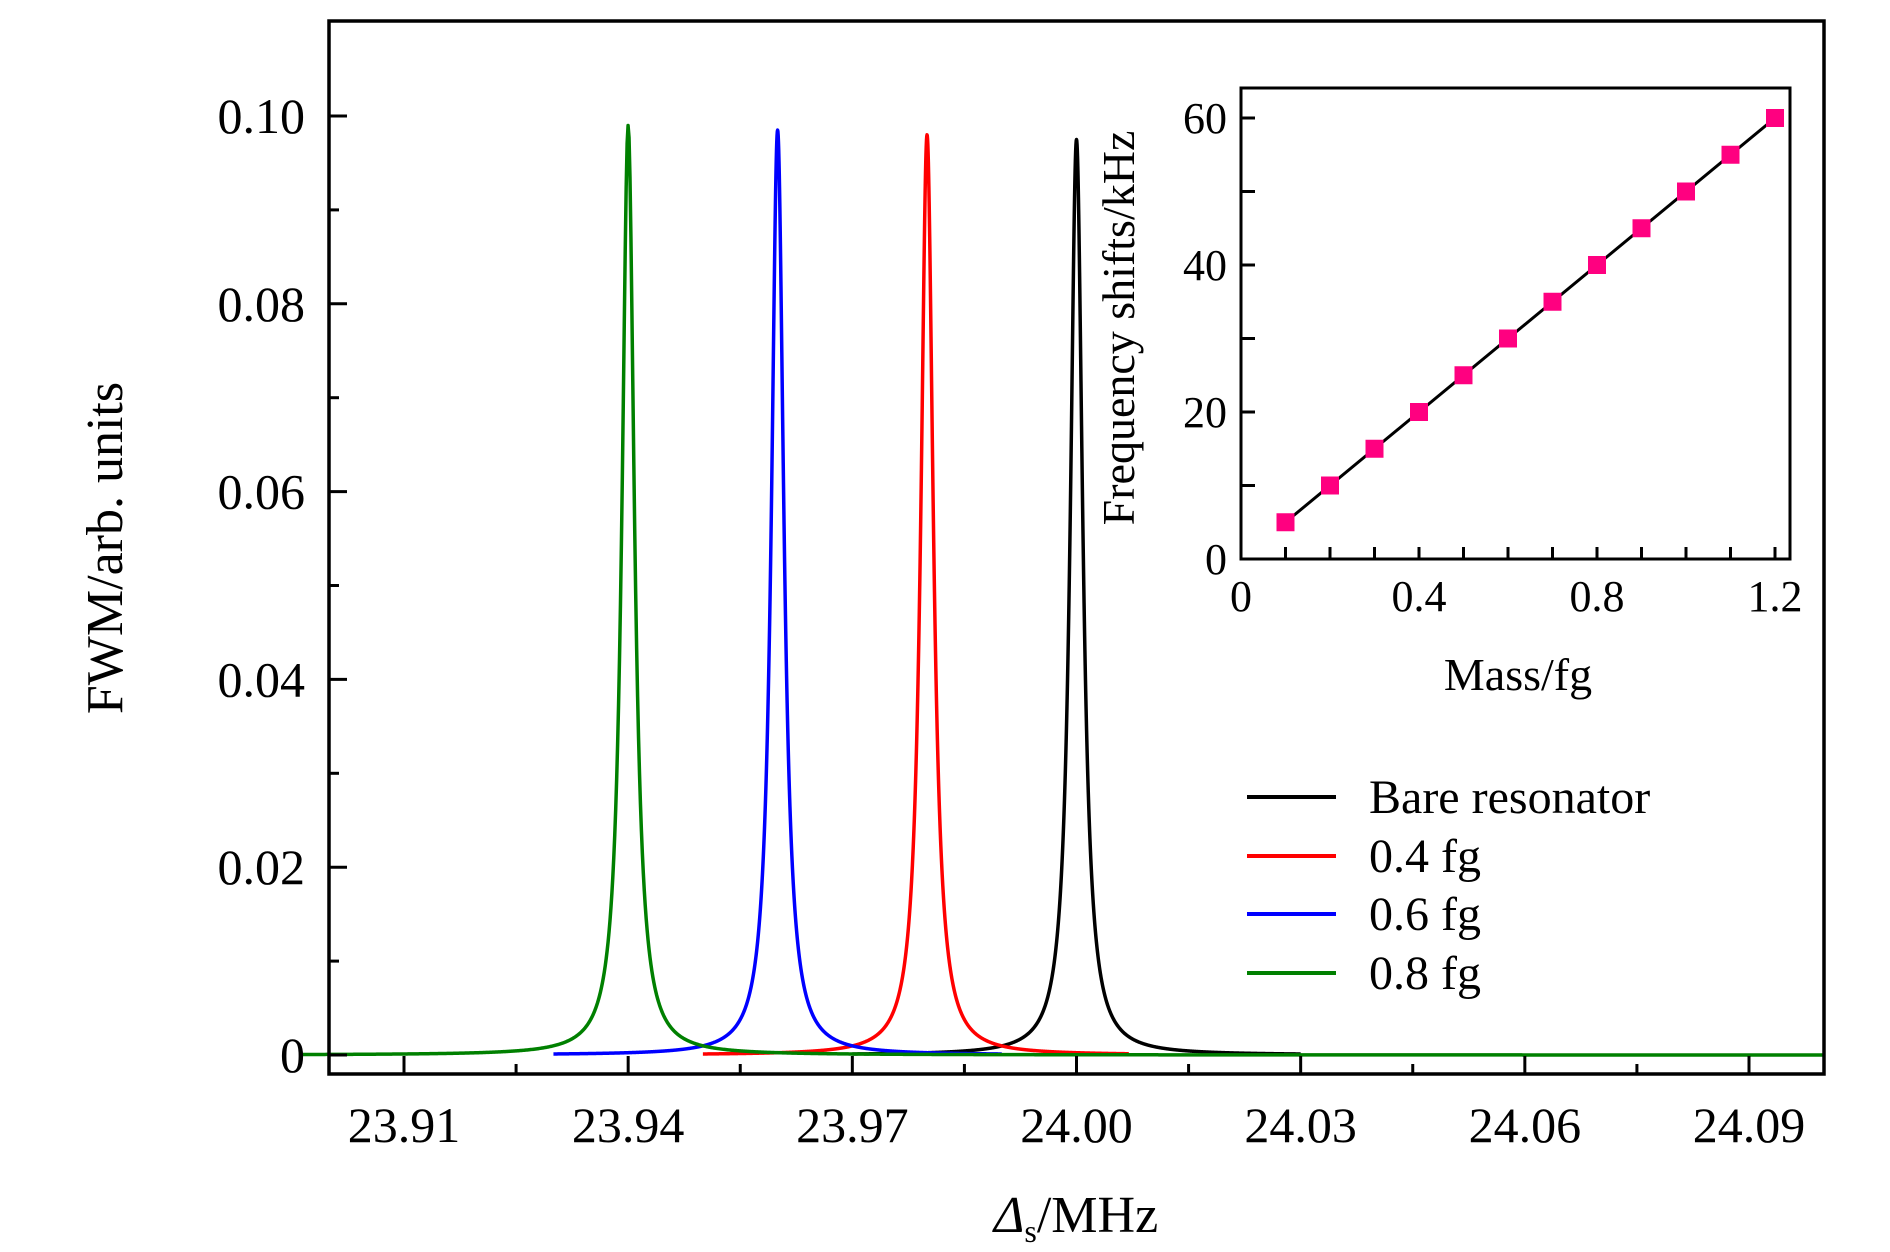 The image size is (1890, 1252). Describe the element at coordinates (1597, 596) in the screenshot. I see `inset-x-tick-label: 0.8` at that location.